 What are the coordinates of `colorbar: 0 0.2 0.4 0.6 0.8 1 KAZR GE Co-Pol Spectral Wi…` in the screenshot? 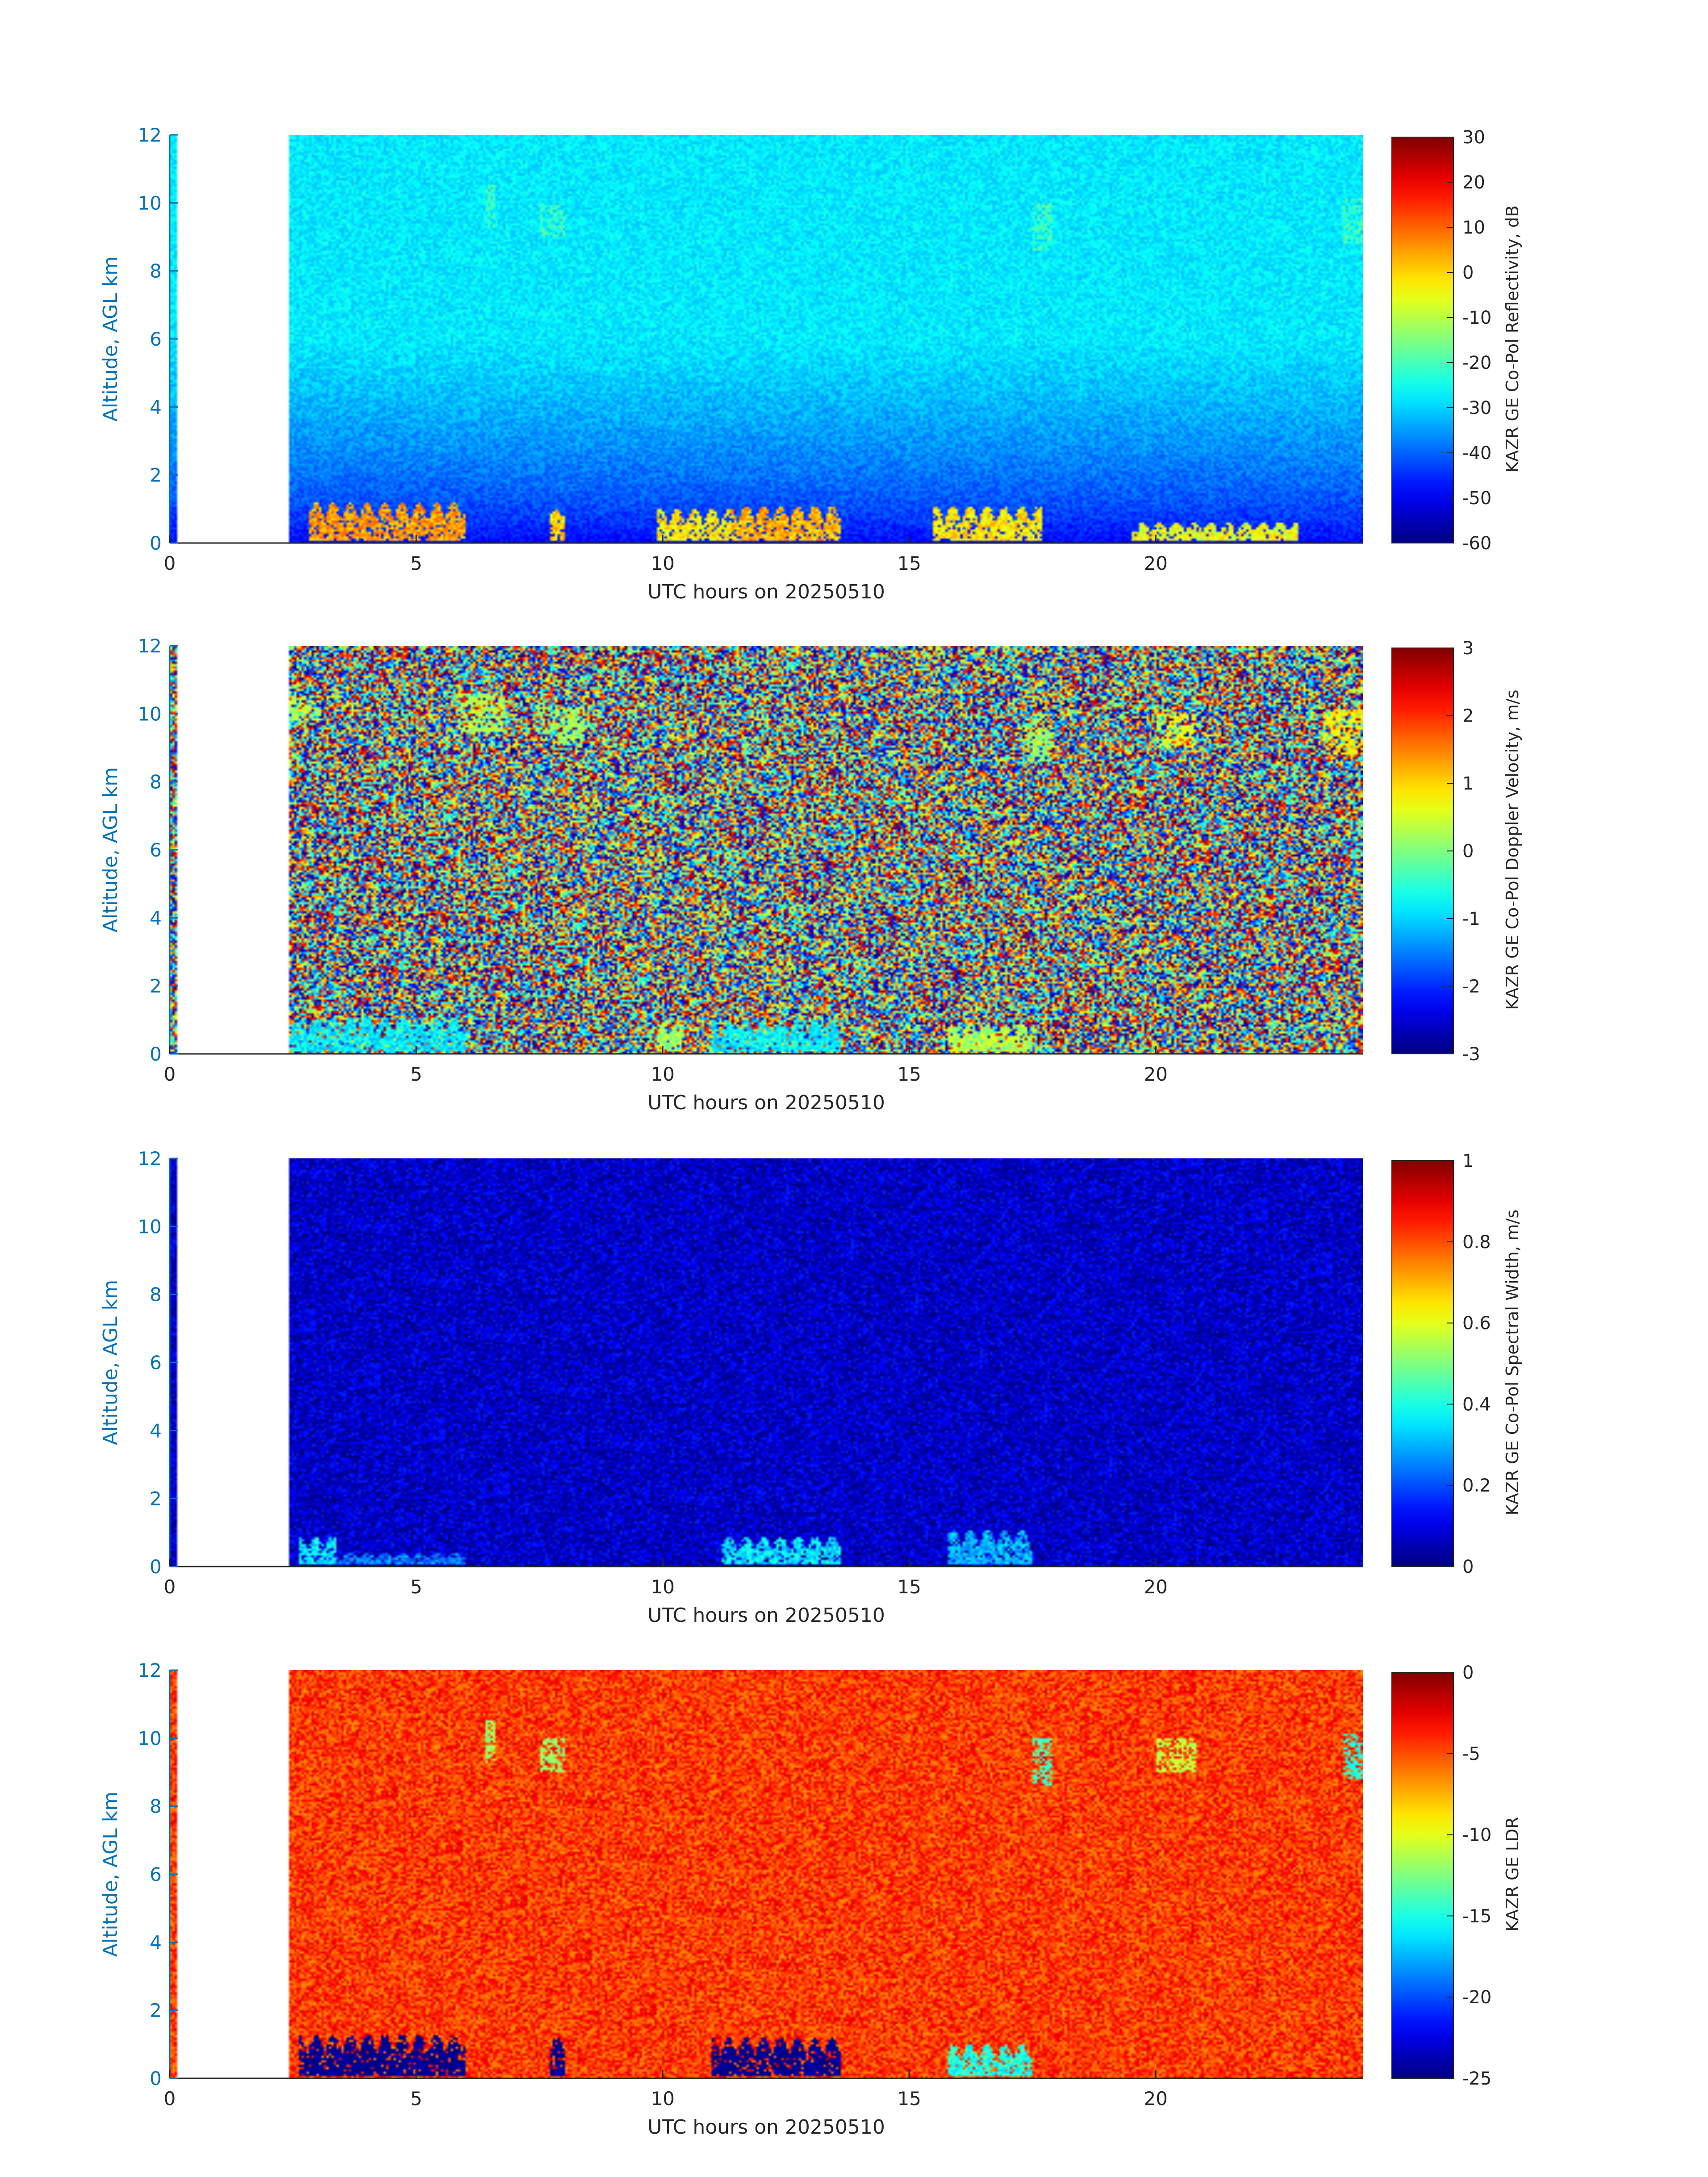 It's located at (1456, 1364).